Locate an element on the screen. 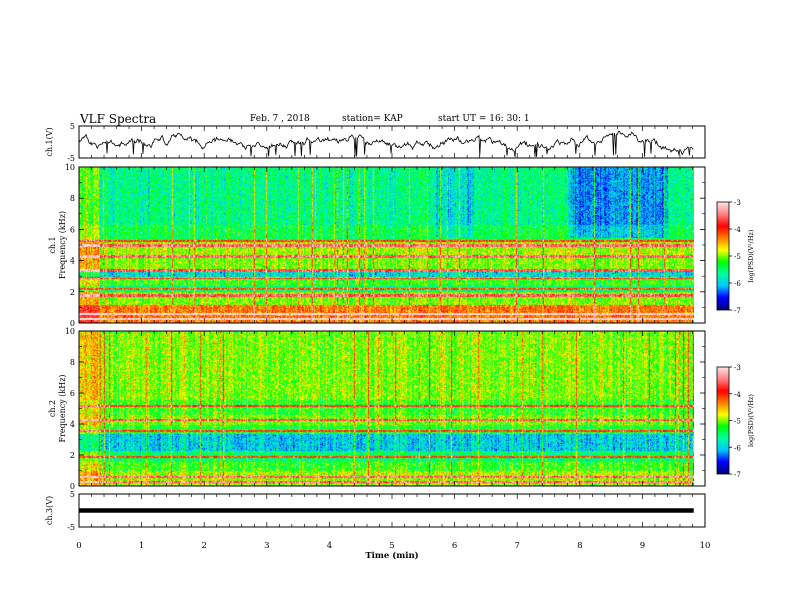 The image size is (792, 612). x-axis-label: Time (min) is located at coordinates (391, 555).